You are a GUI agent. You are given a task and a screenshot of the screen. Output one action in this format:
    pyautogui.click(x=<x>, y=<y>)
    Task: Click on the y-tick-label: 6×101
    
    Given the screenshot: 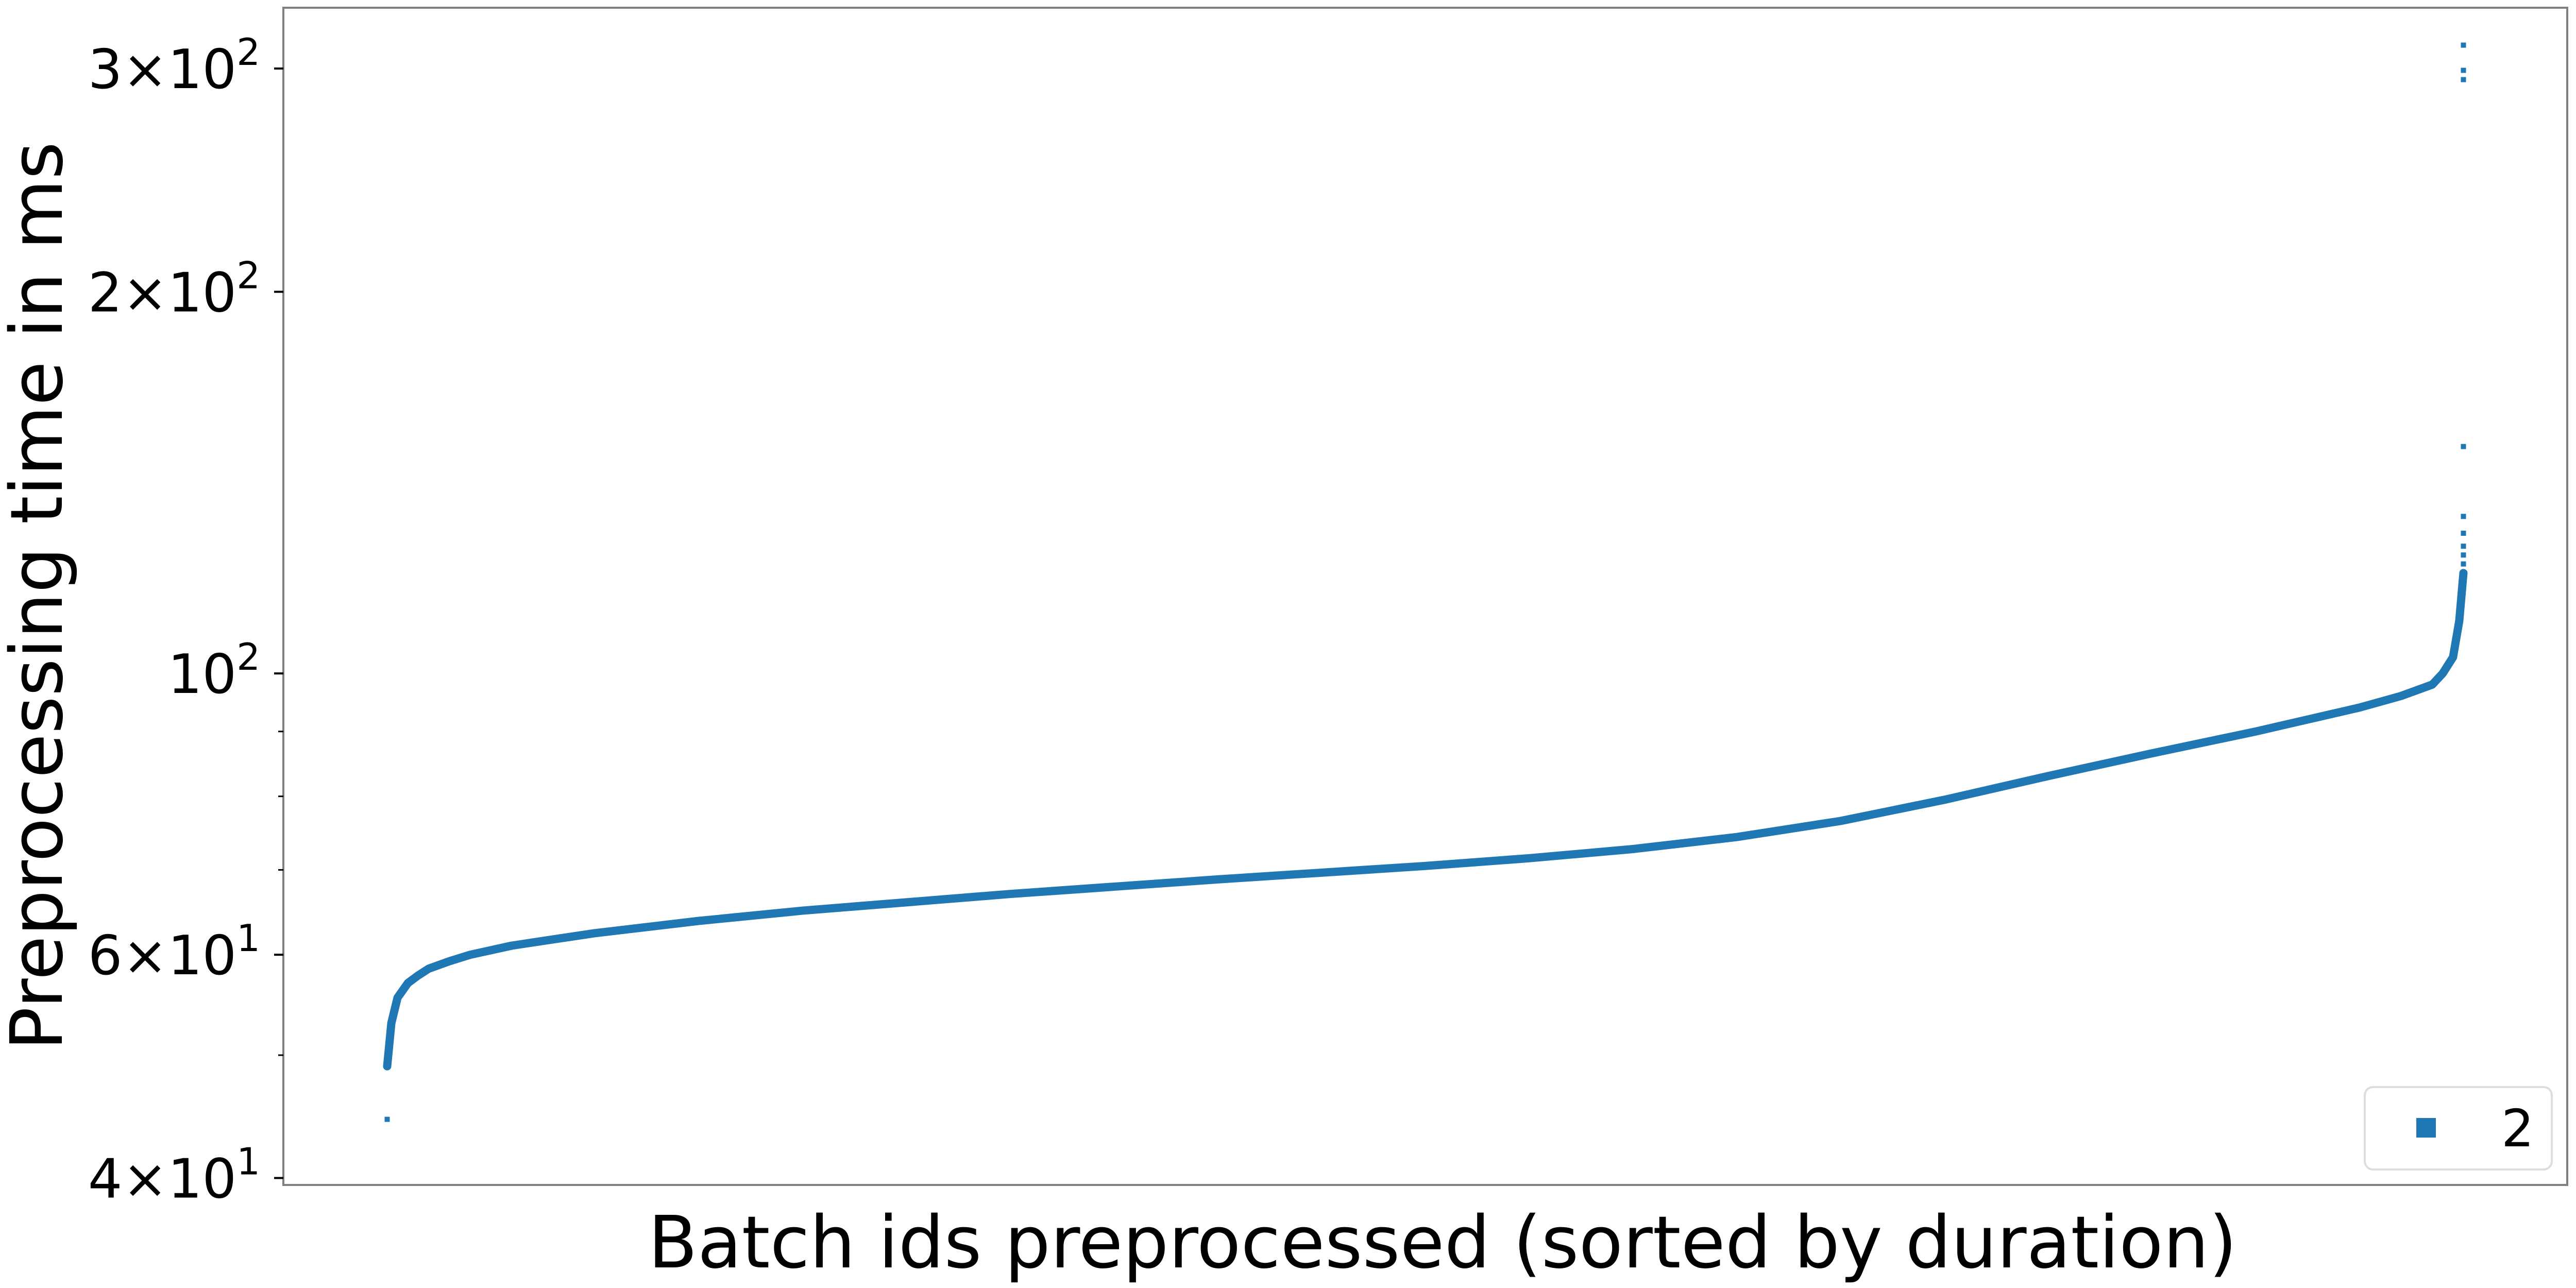 What is the action you would take?
    pyautogui.click(x=174, y=952)
    